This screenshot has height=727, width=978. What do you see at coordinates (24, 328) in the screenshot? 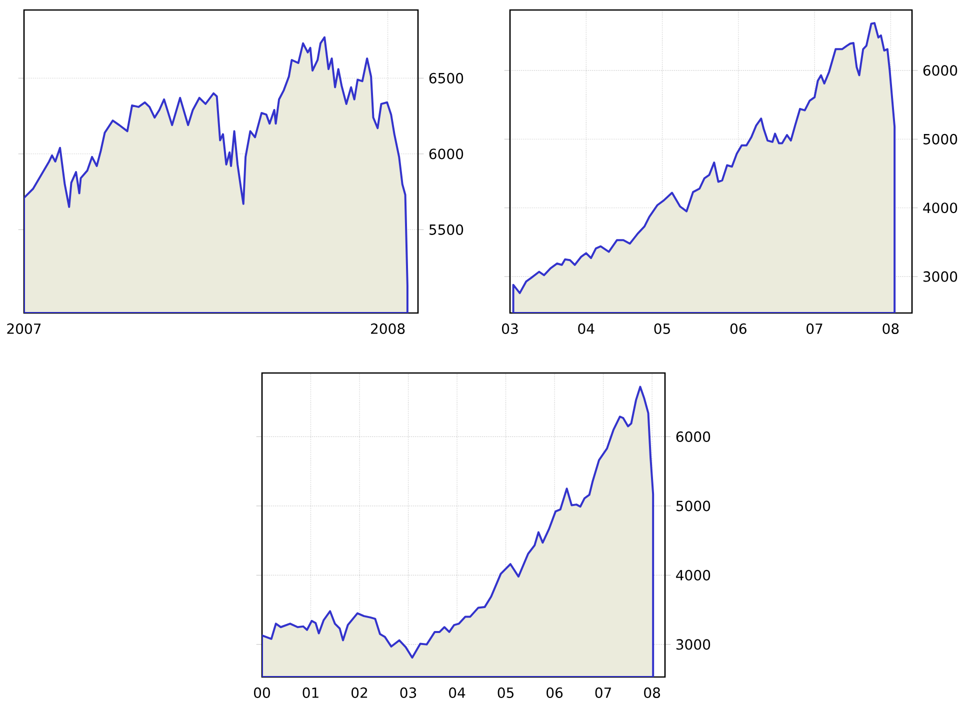
I see `x-tick-label: 2007` at bounding box center [24, 328].